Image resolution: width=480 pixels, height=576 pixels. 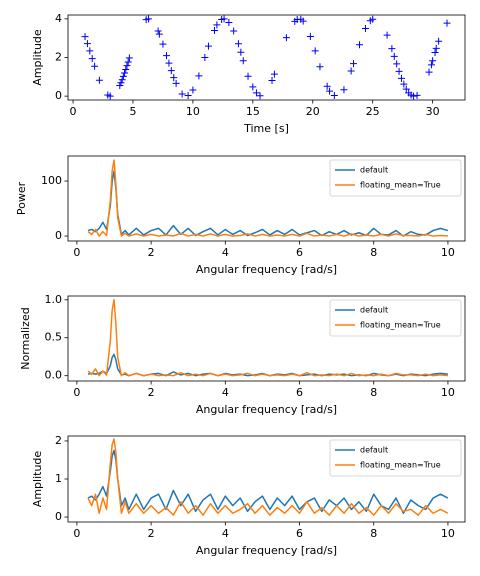 What do you see at coordinates (313, 111) in the screenshot?
I see `x-tick-label: 20` at bounding box center [313, 111].